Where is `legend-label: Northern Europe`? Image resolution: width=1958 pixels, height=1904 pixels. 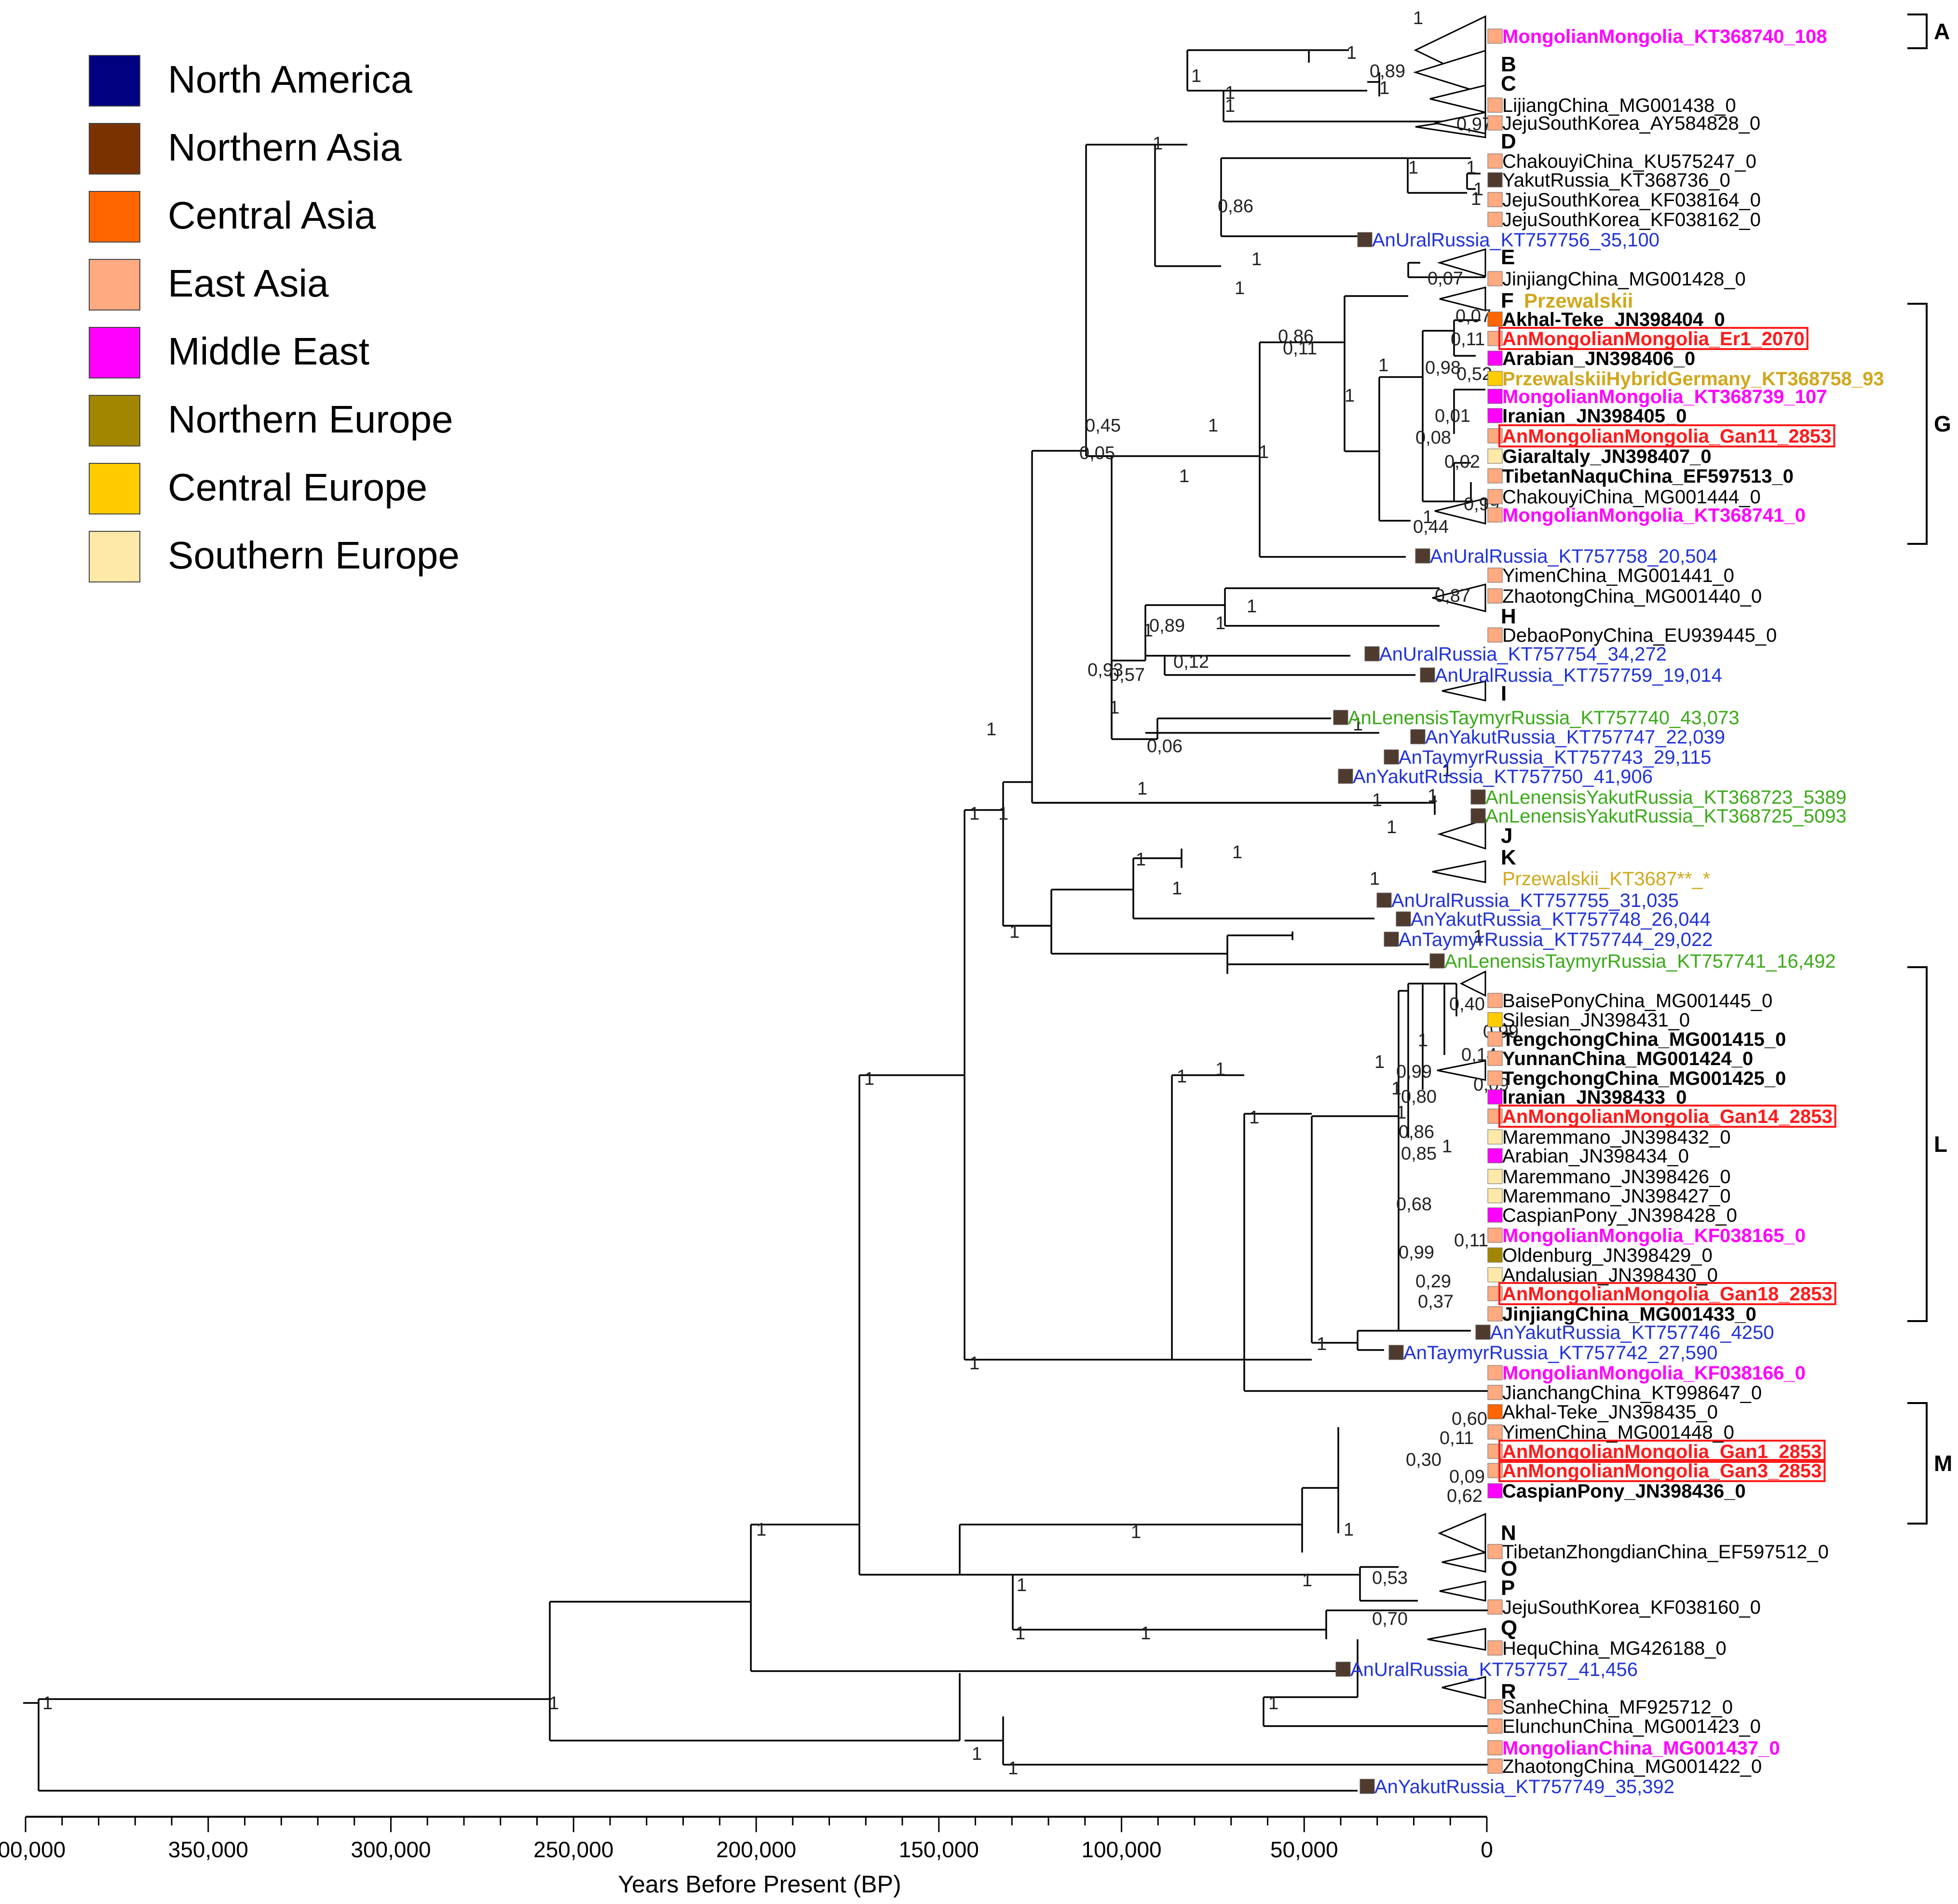 legend-label: Northern Europe is located at coordinates (311, 419).